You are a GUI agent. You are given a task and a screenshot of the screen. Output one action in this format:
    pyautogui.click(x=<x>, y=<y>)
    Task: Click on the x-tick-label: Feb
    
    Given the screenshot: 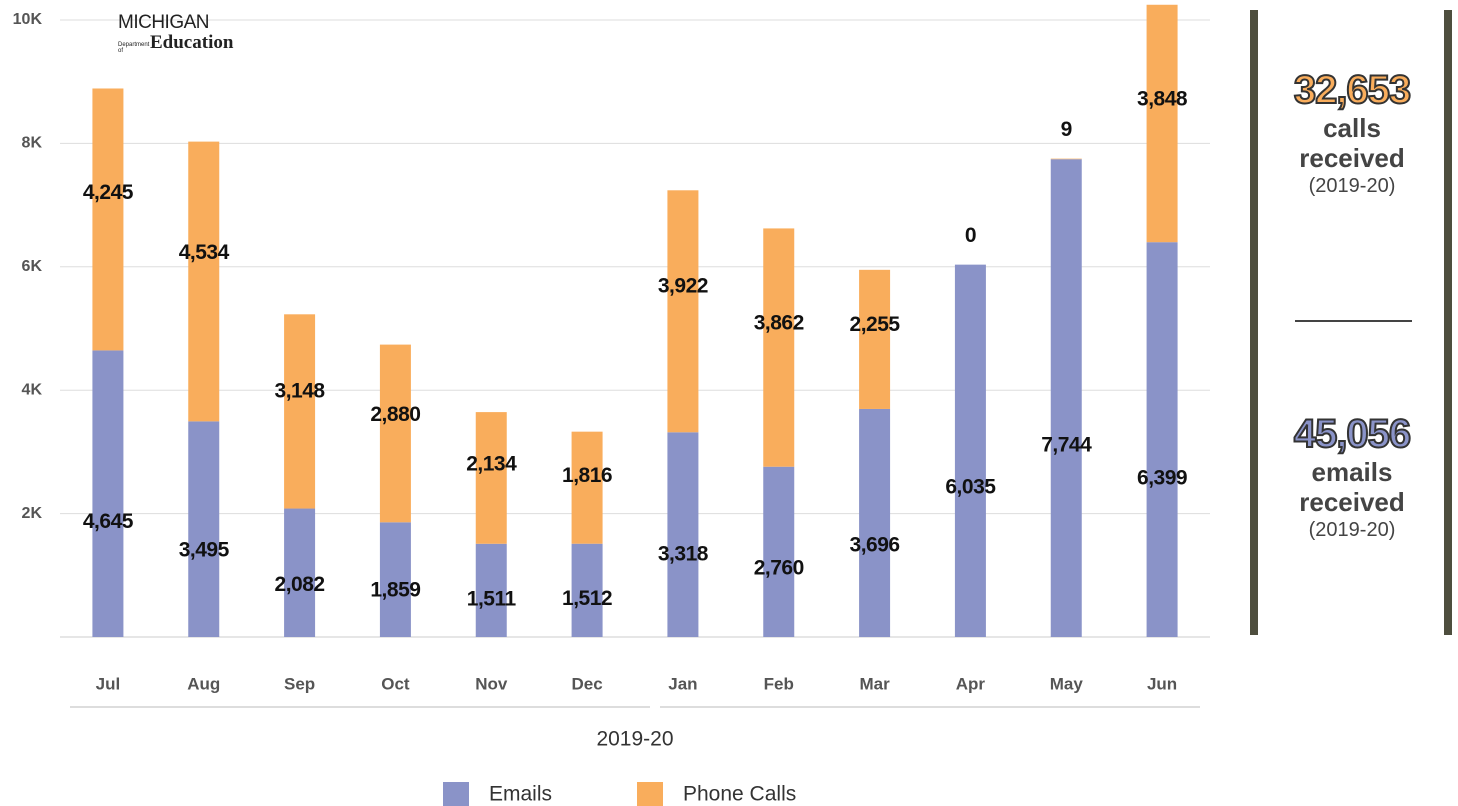 What is the action you would take?
    pyautogui.click(x=779, y=683)
    